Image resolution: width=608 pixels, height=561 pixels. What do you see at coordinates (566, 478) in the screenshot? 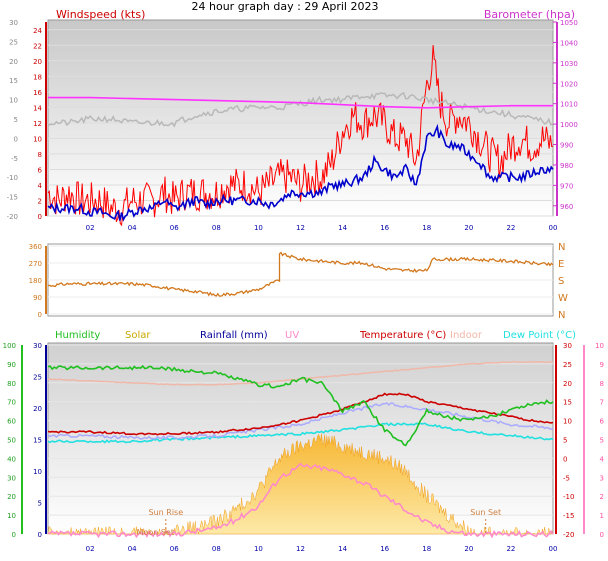
I see `temp-tick-label: -5` at bounding box center [566, 478].